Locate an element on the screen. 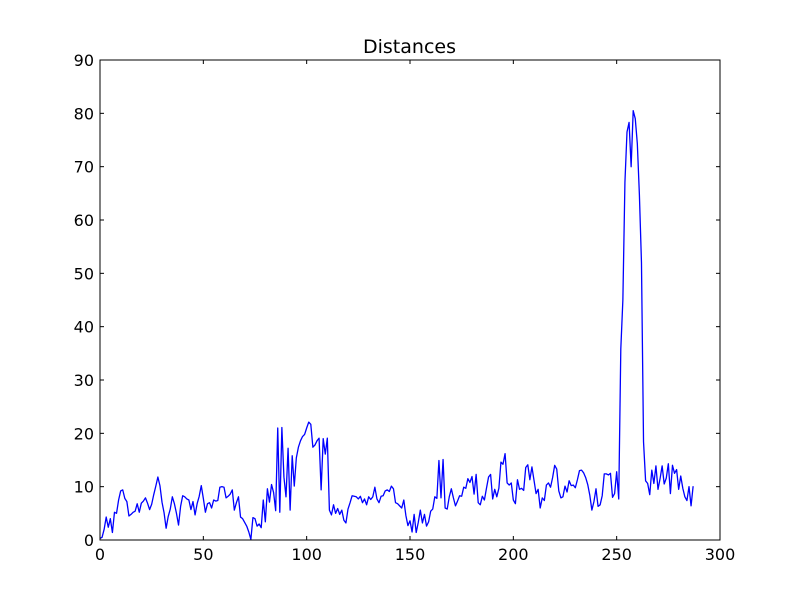 The width and height of the screenshot is (800, 604). x-tick-label: 300 is located at coordinates (720, 554).